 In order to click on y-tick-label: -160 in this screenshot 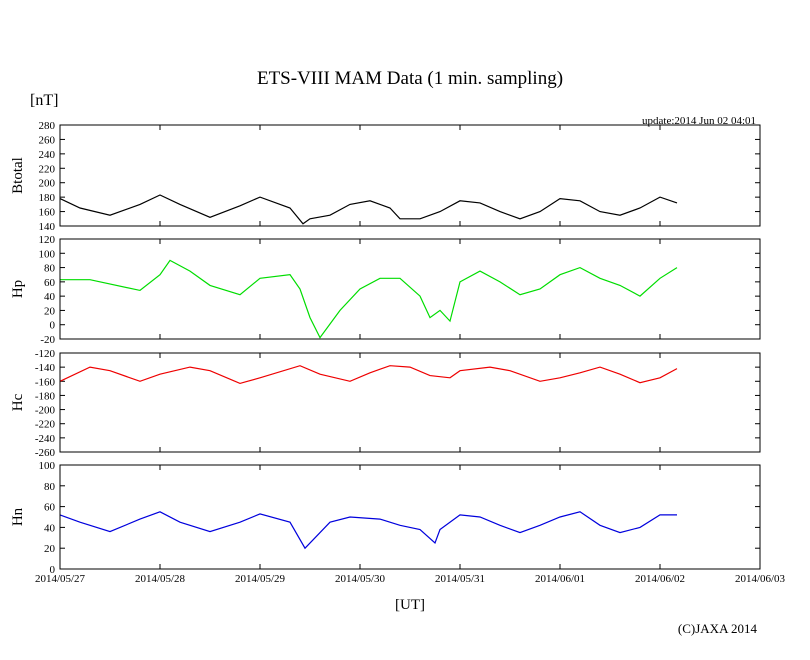, I will do `click(45, 382)`.